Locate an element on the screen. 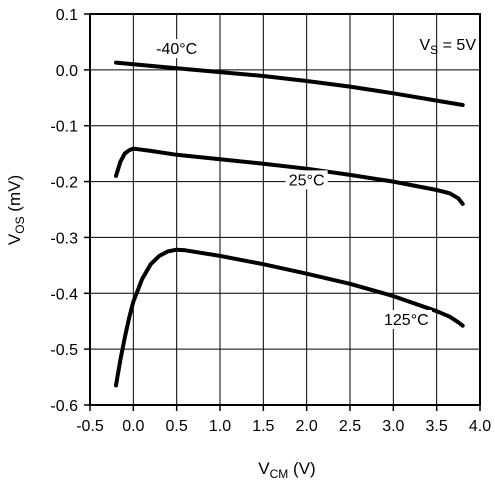  x-tick-label: 2.5 is located at coordinates (350, 426).